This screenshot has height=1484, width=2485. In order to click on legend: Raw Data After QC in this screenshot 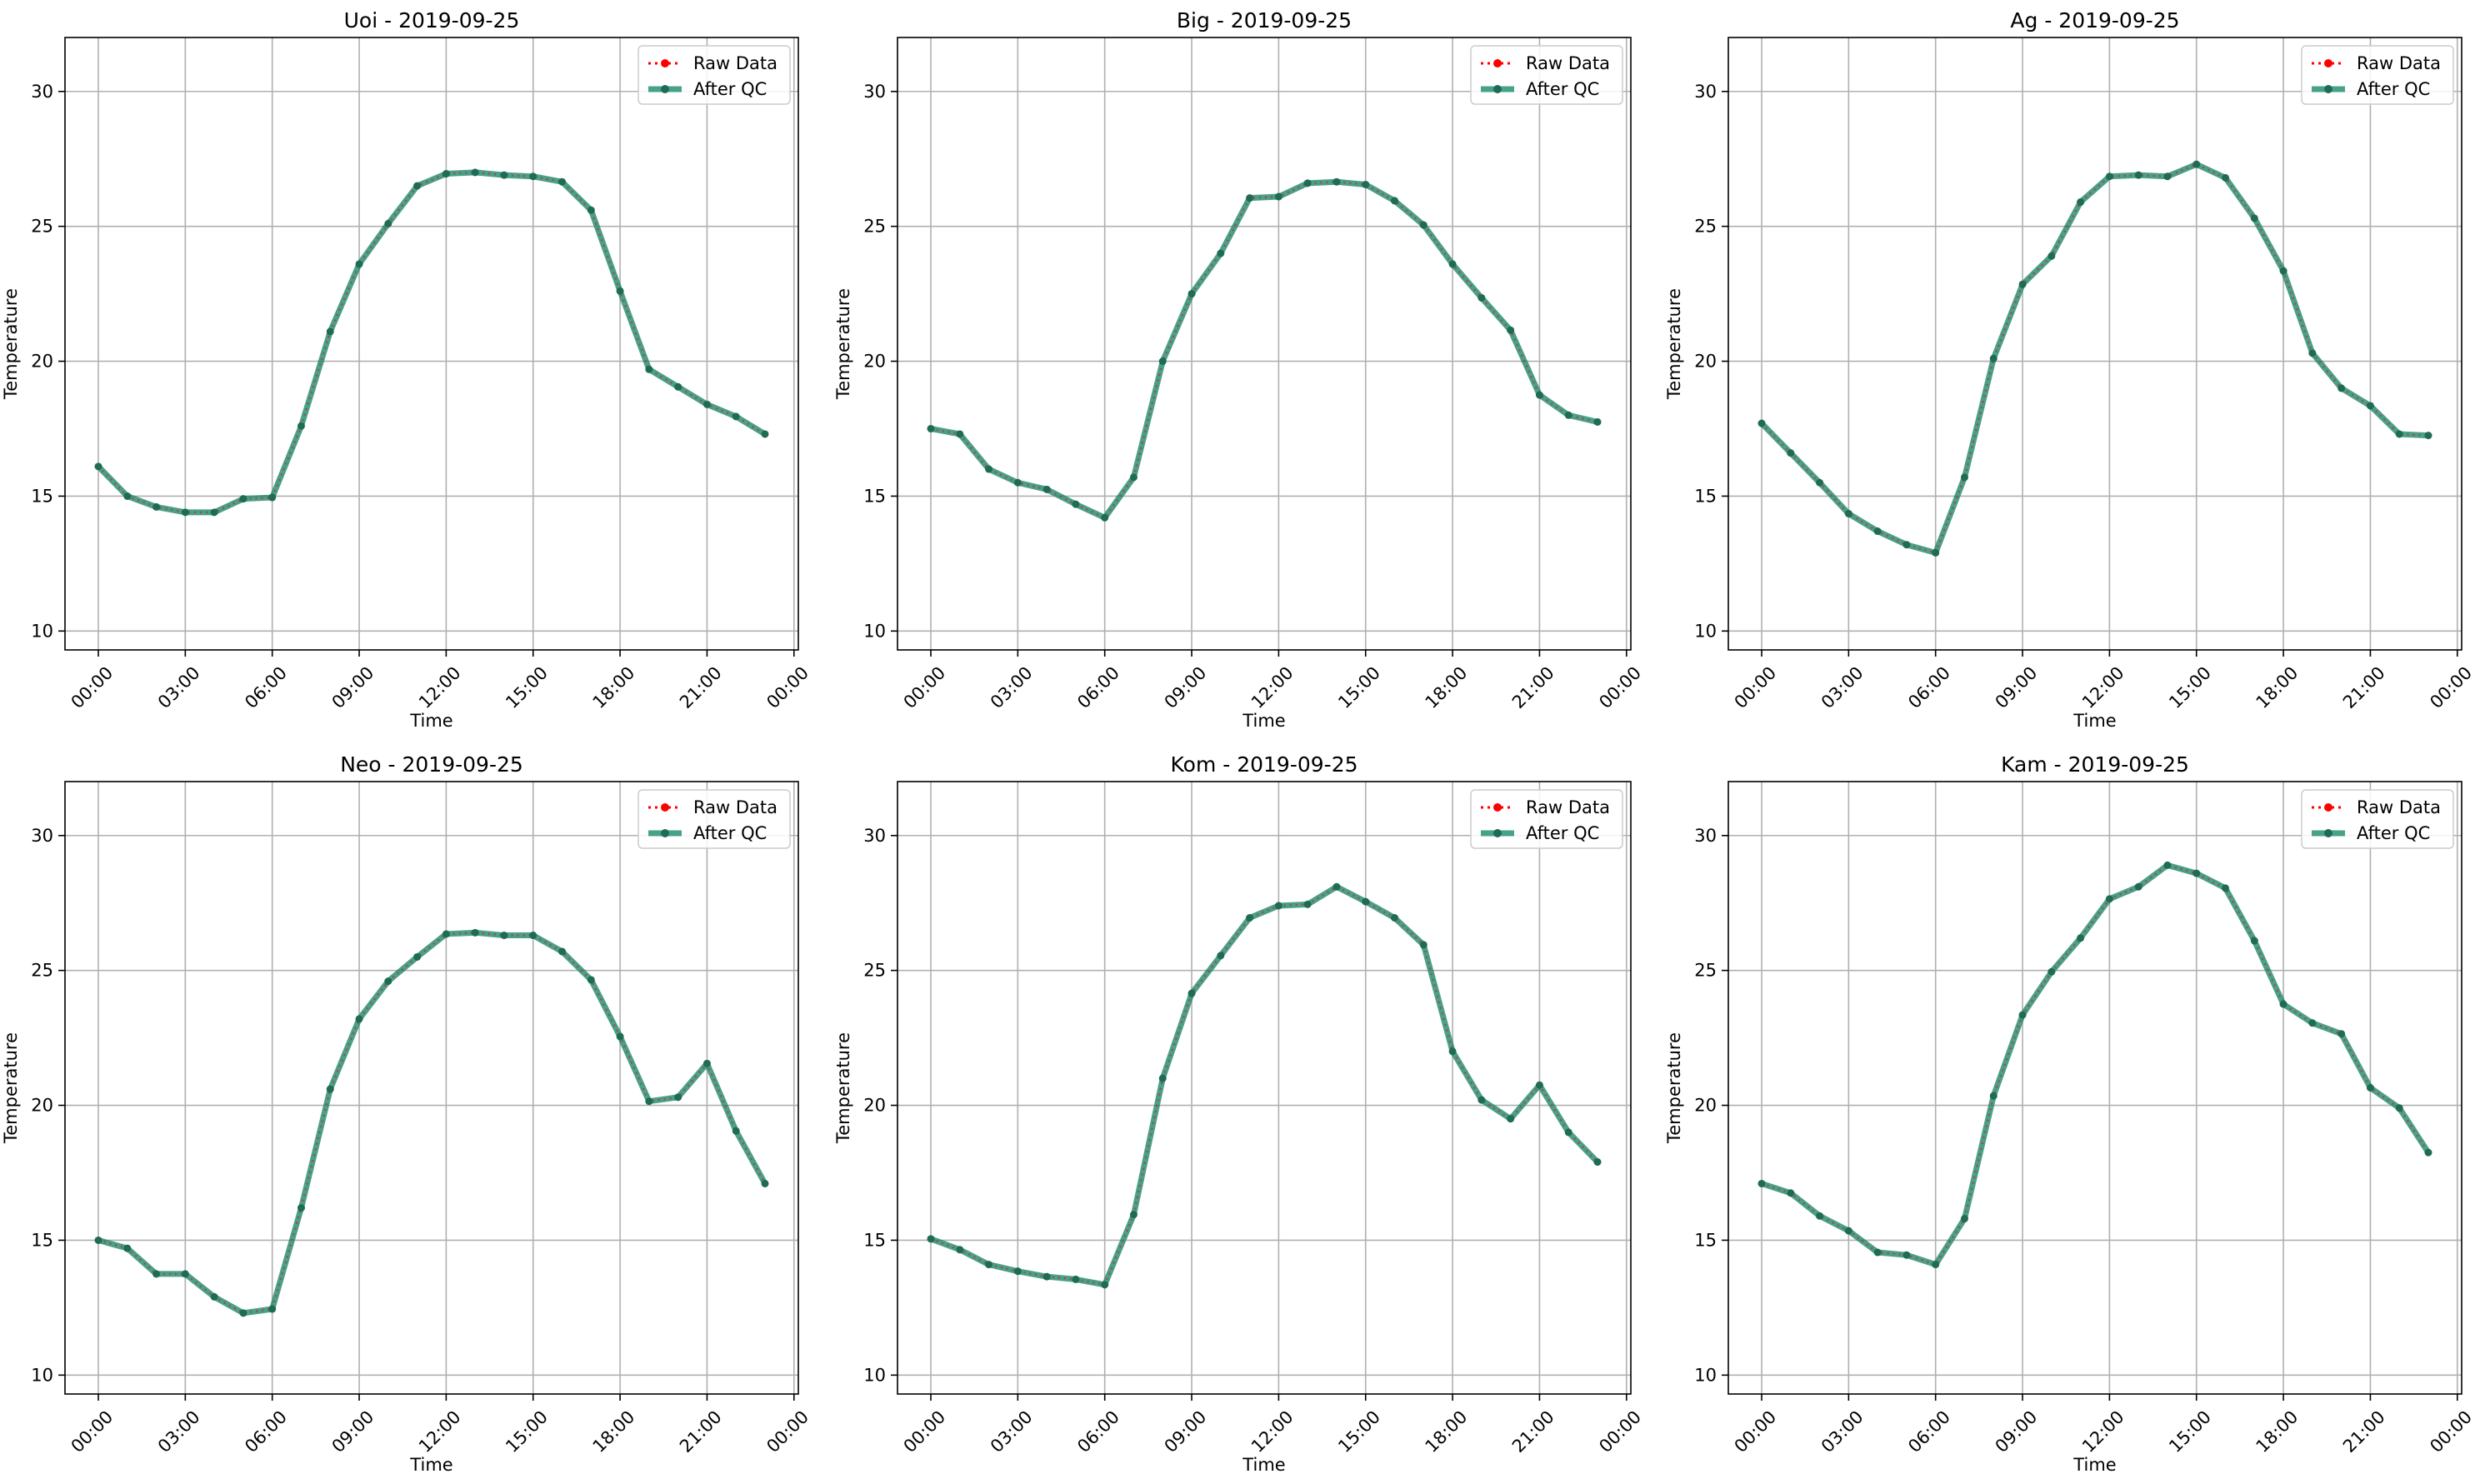, I will do `click(714, 75)`.